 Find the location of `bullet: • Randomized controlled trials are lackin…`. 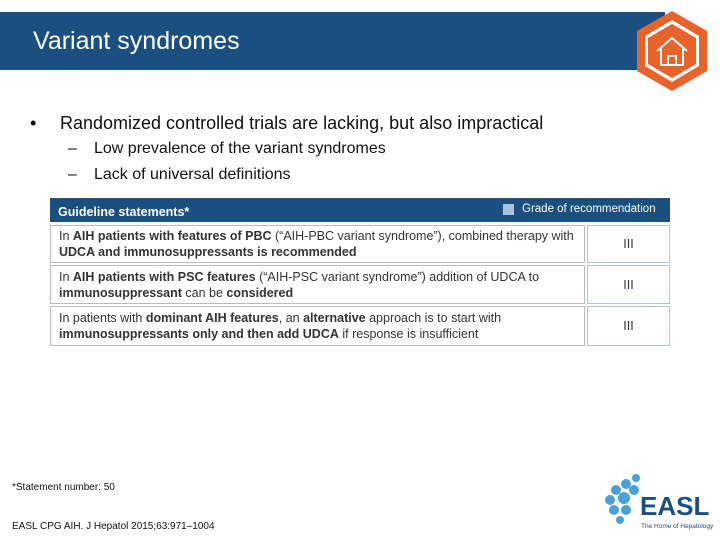

bullet: • Randomized controlled trials are lackin… is located at coordinates (287, 123).